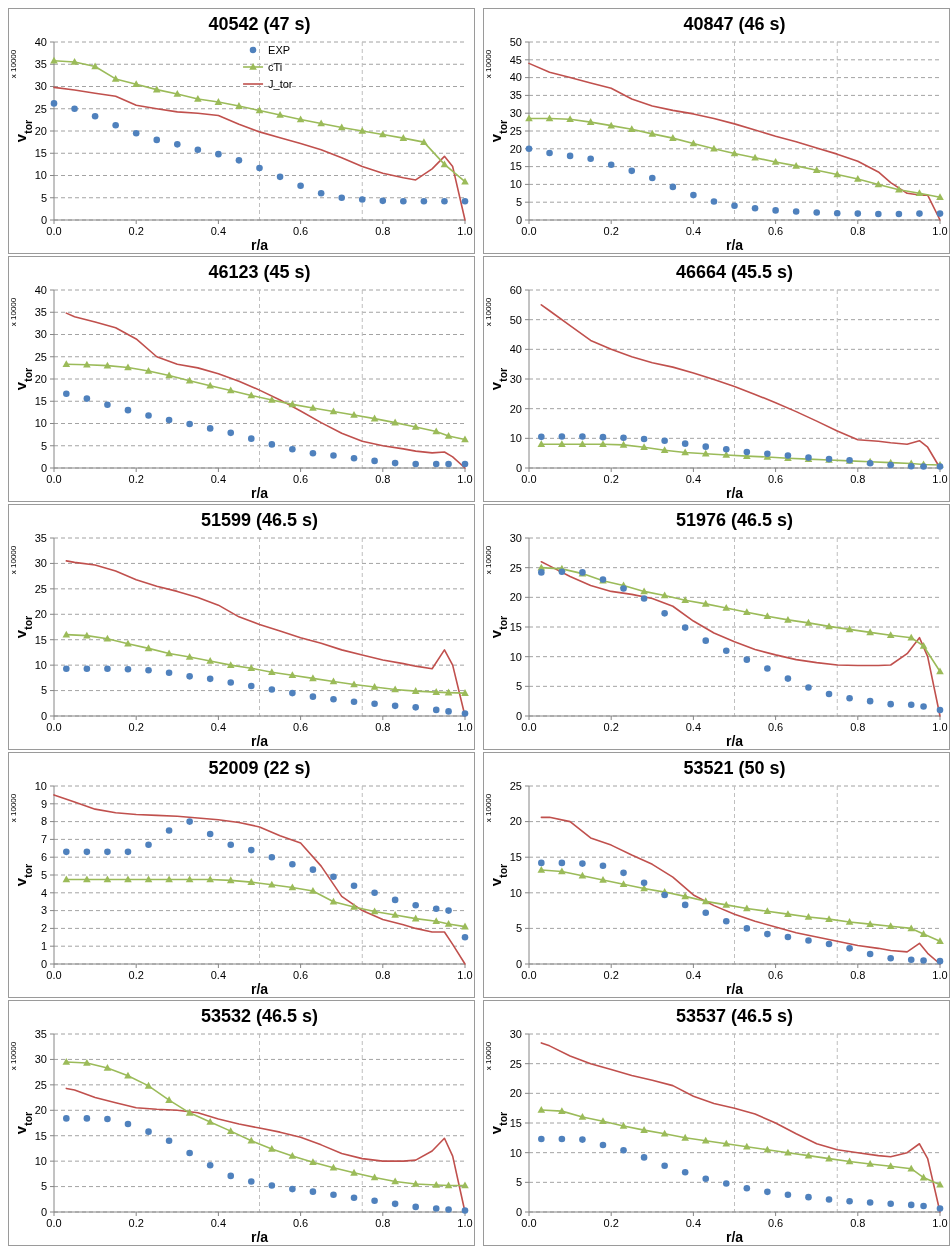  Describe the element at coordinates (515, 41) in the screenshot. I see `y-tick-label: 50` at that location.